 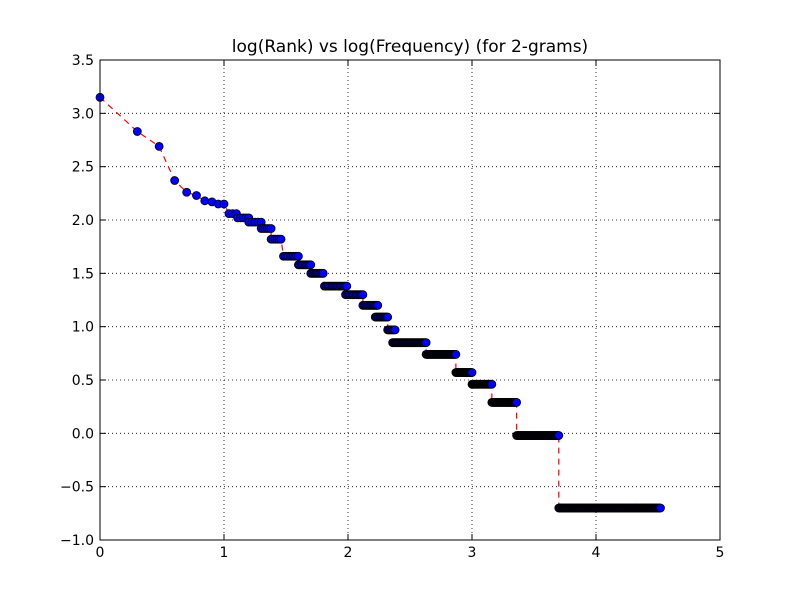 What do you see at coordinates (410, 553) in the screenshot?
I see `x-tick-labels: 0 1 2 3 4 5` at bounding box center [410, 553].